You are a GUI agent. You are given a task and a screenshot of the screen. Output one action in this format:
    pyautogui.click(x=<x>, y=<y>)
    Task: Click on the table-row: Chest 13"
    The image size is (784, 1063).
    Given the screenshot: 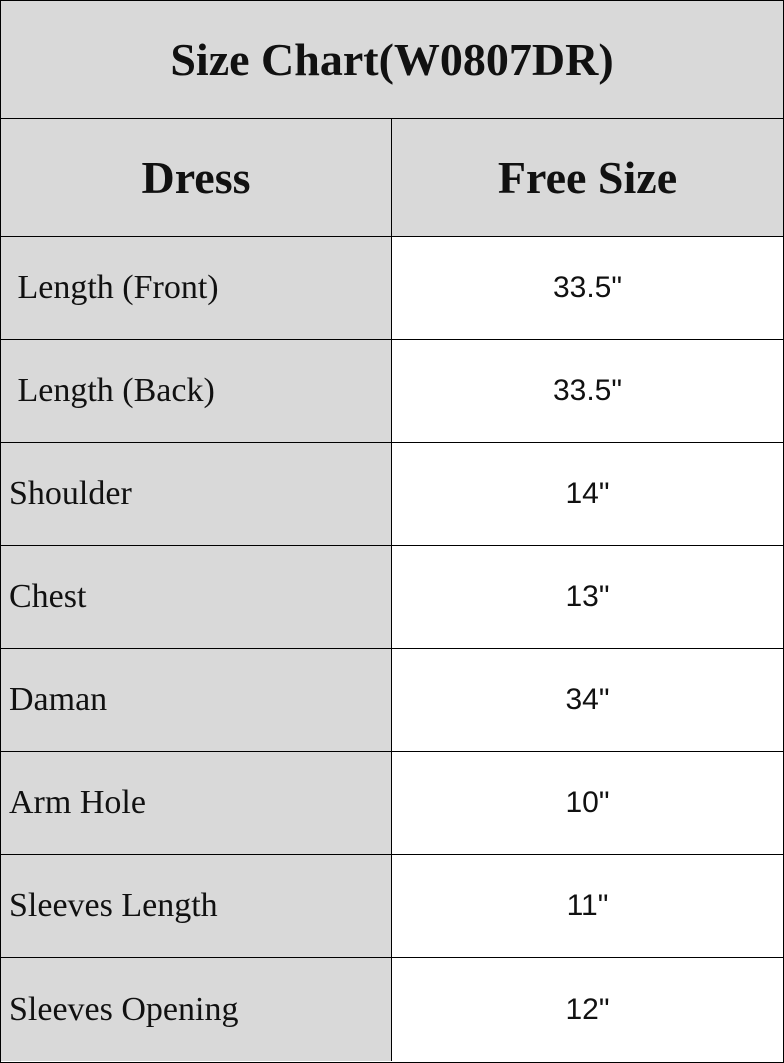 What is the action you would take?
    pyautogui.click(x=392, y=597)
    